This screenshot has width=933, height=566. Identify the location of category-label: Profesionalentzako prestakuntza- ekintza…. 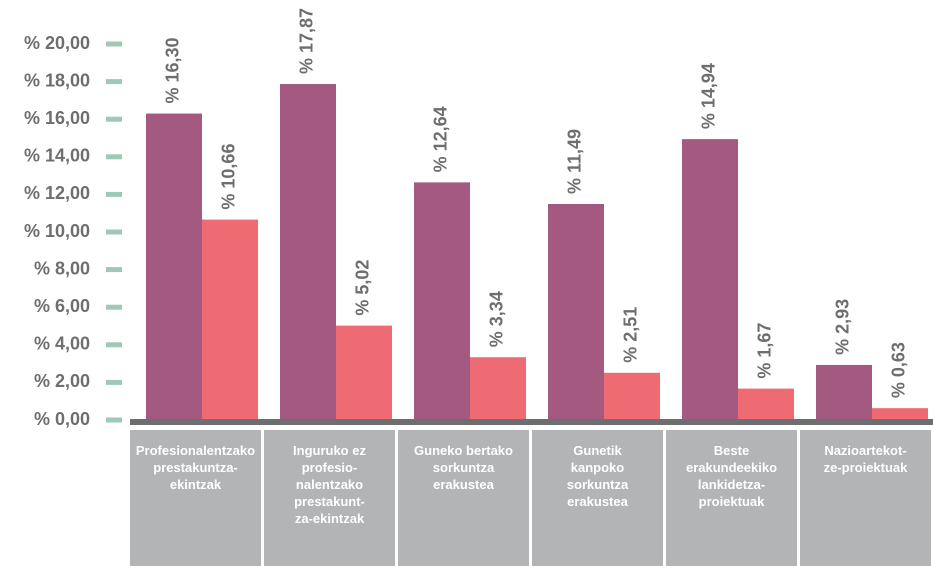
(195, 498).